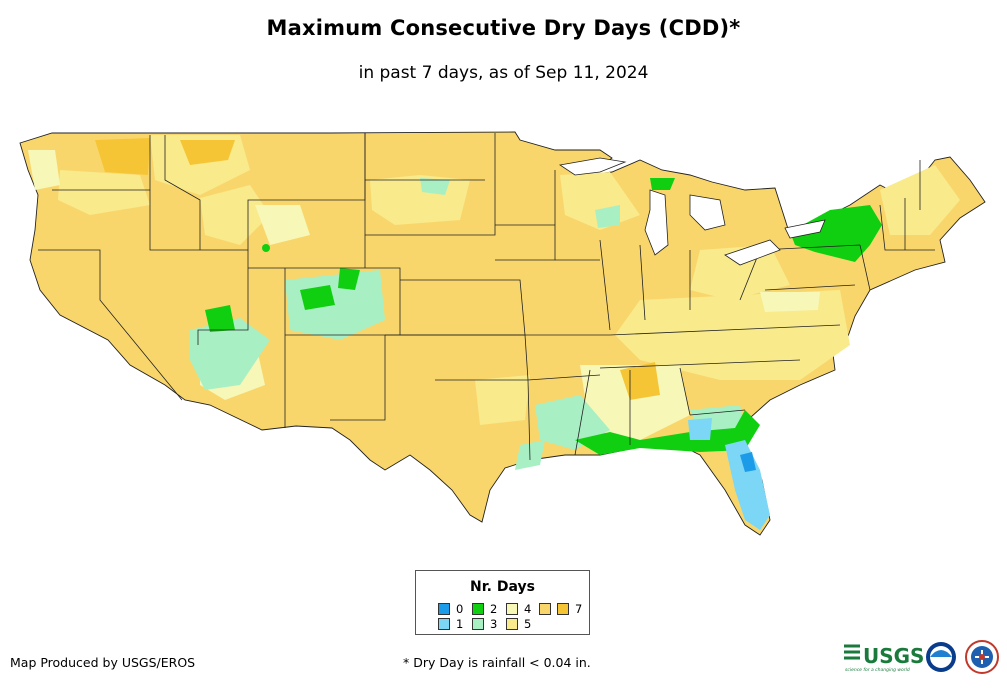 The height and width of the screenshot is (691, 1007). I want to click on map-title: Maximum Consecutive Dry Days (CDD)*, so click(503, 28).